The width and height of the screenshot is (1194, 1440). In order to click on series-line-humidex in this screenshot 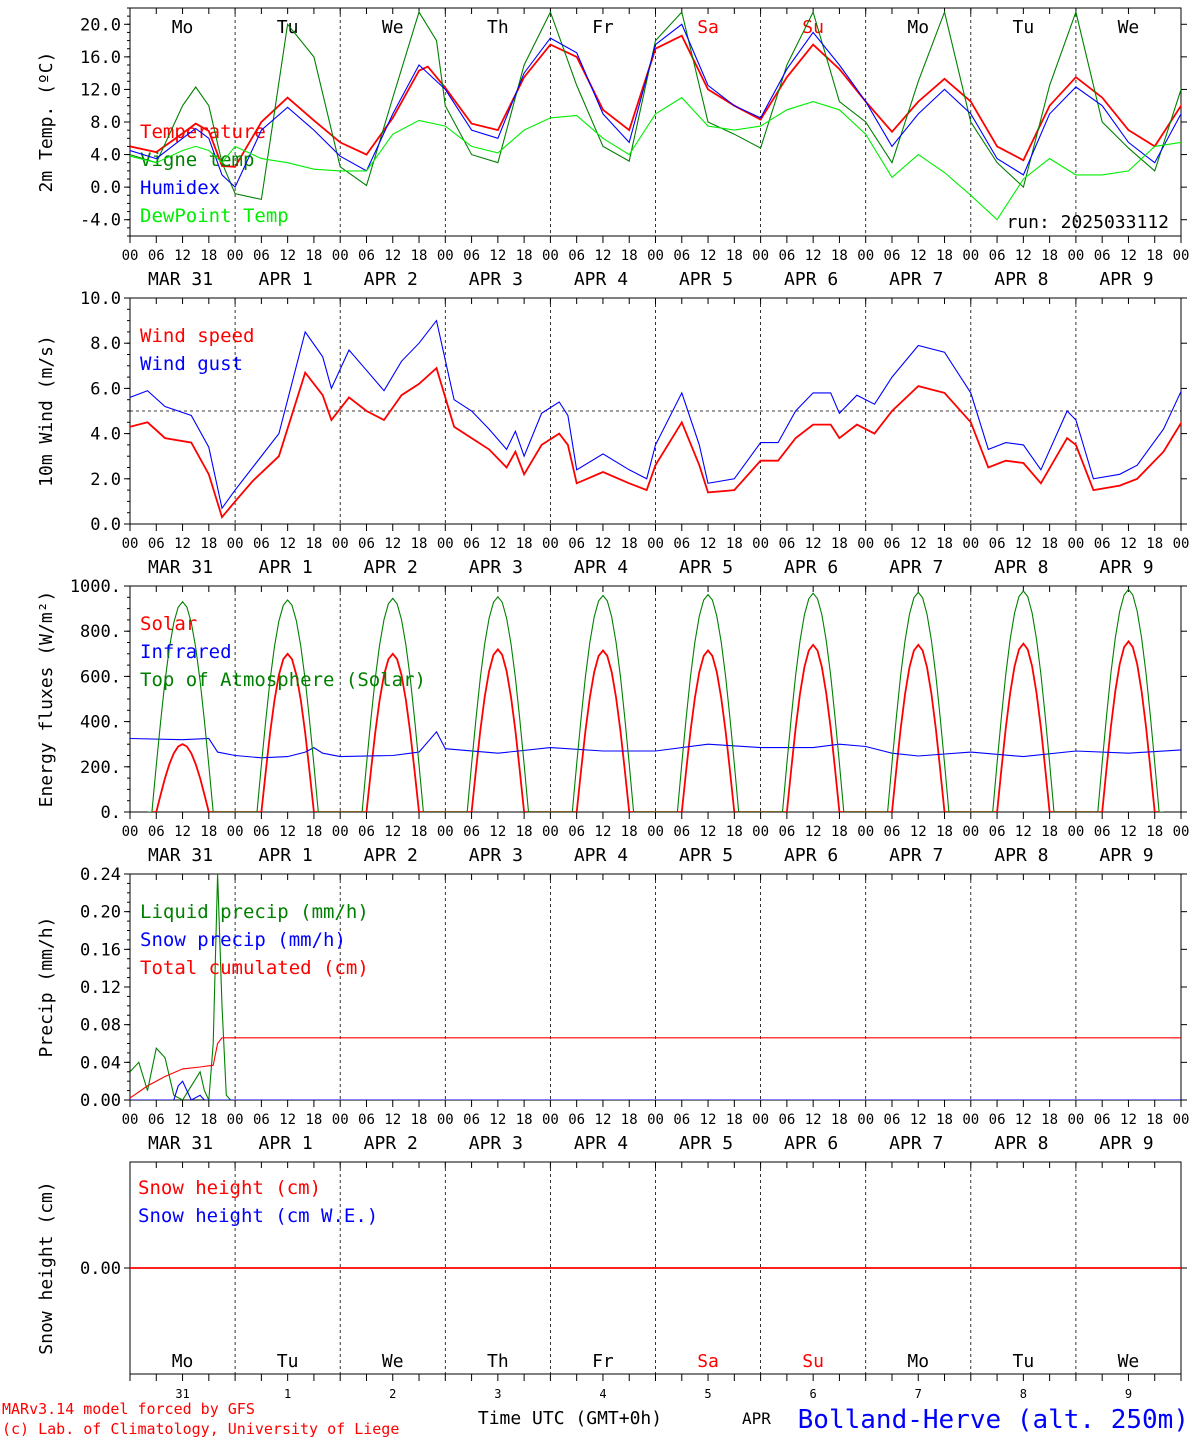, I will do `click(655, 106)`.